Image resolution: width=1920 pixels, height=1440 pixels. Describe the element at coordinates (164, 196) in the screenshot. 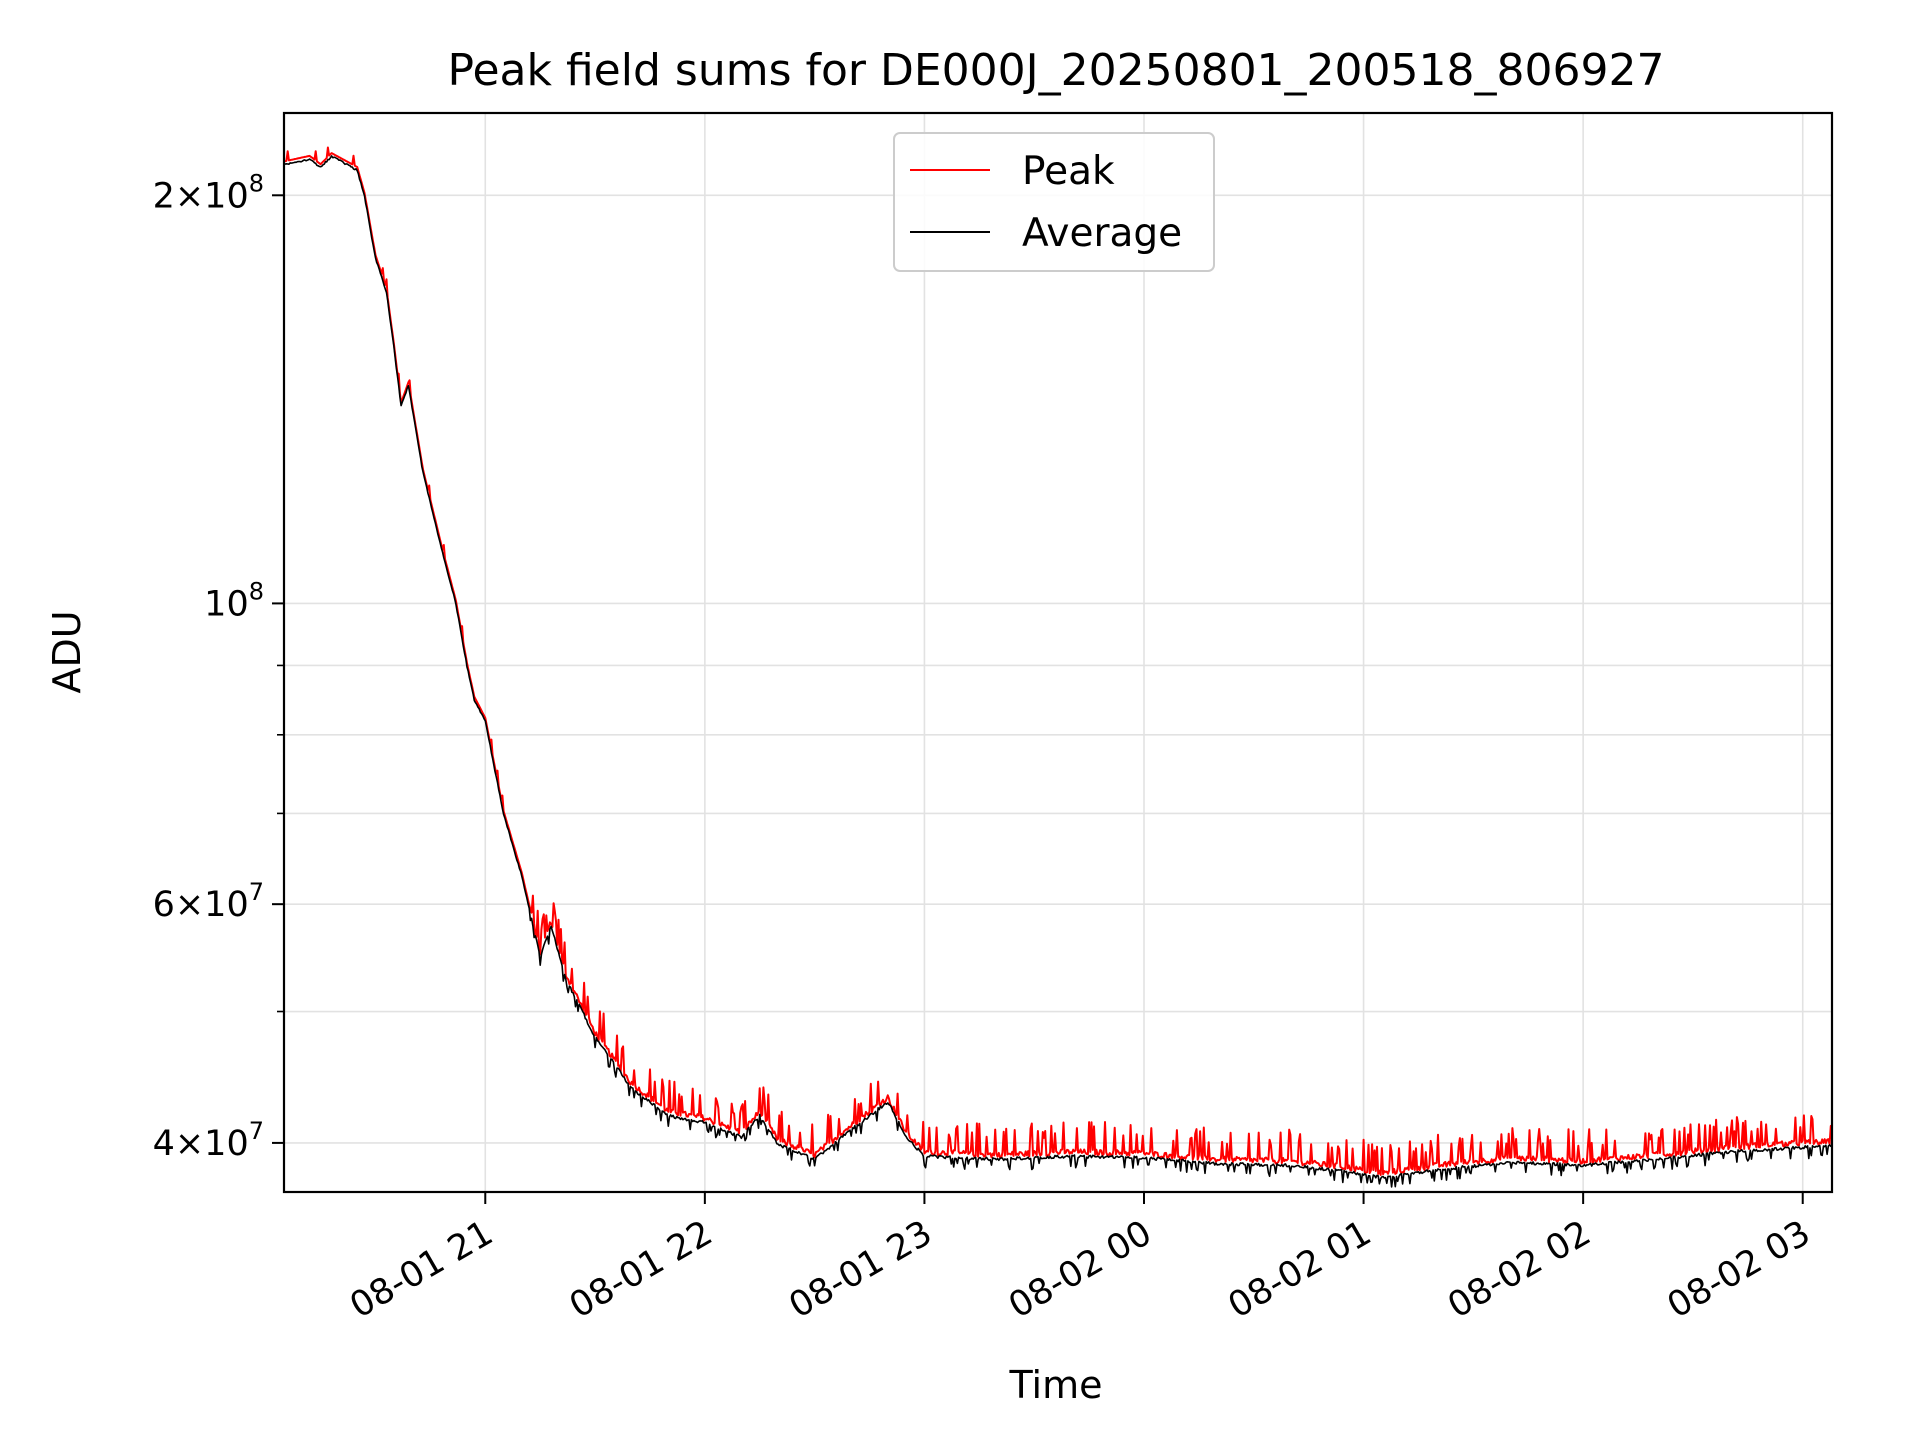

I see `y-tick-mantissa: 2` at that location.